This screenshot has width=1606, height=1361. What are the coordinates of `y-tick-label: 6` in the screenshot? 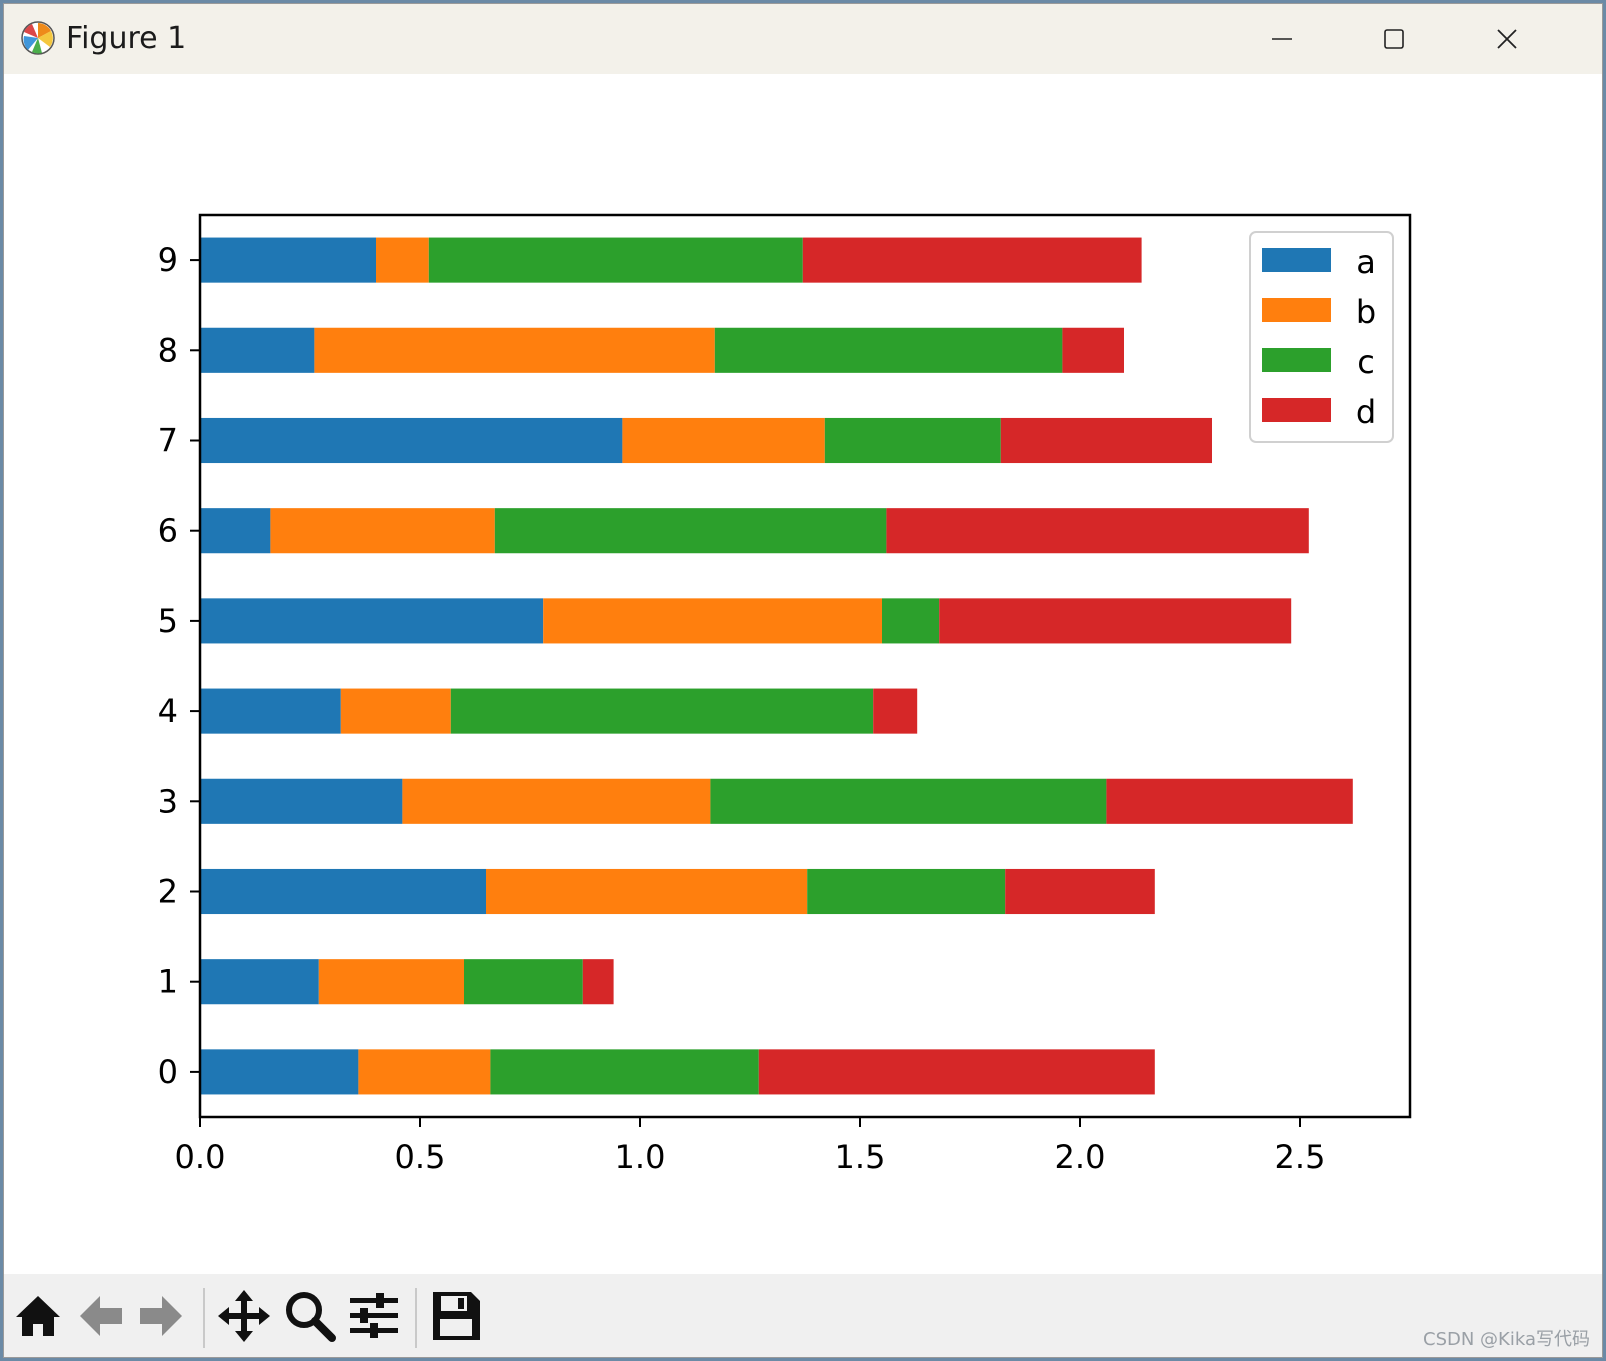 It's located at (168, 531).